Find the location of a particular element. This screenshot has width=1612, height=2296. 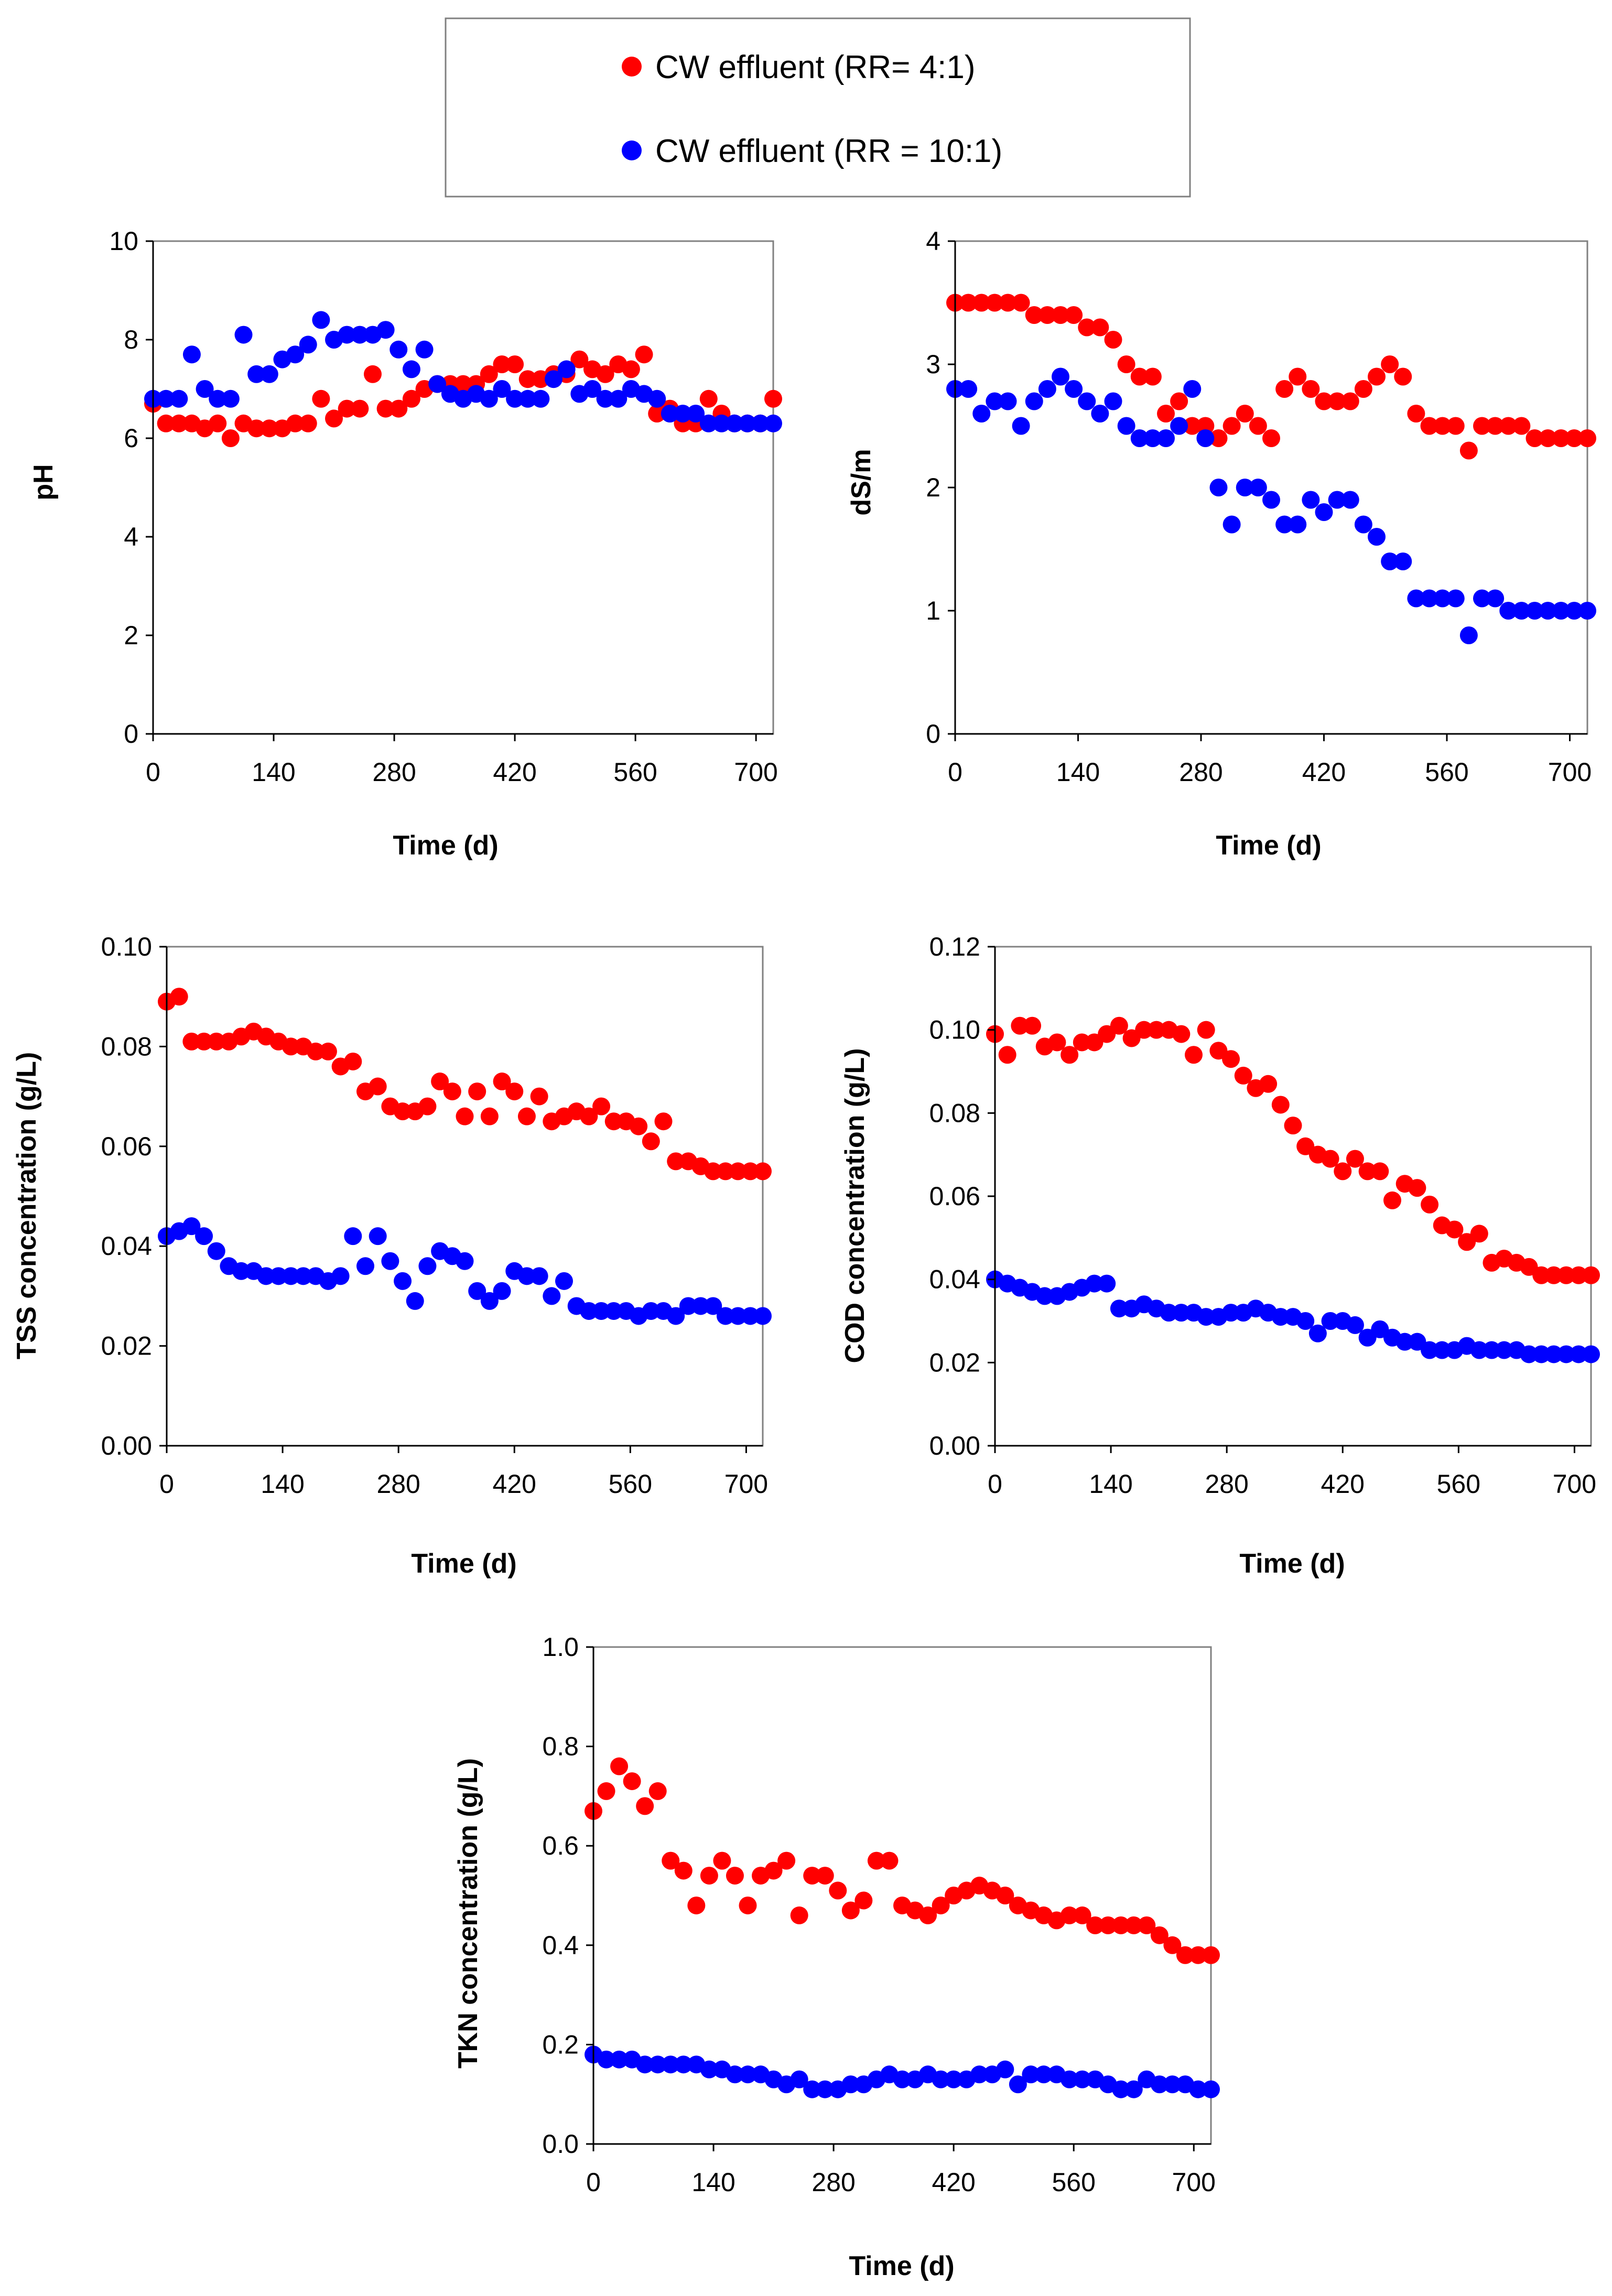

chart-cod-x-tick-label: 420 is located at coordinates (1343, 1484).